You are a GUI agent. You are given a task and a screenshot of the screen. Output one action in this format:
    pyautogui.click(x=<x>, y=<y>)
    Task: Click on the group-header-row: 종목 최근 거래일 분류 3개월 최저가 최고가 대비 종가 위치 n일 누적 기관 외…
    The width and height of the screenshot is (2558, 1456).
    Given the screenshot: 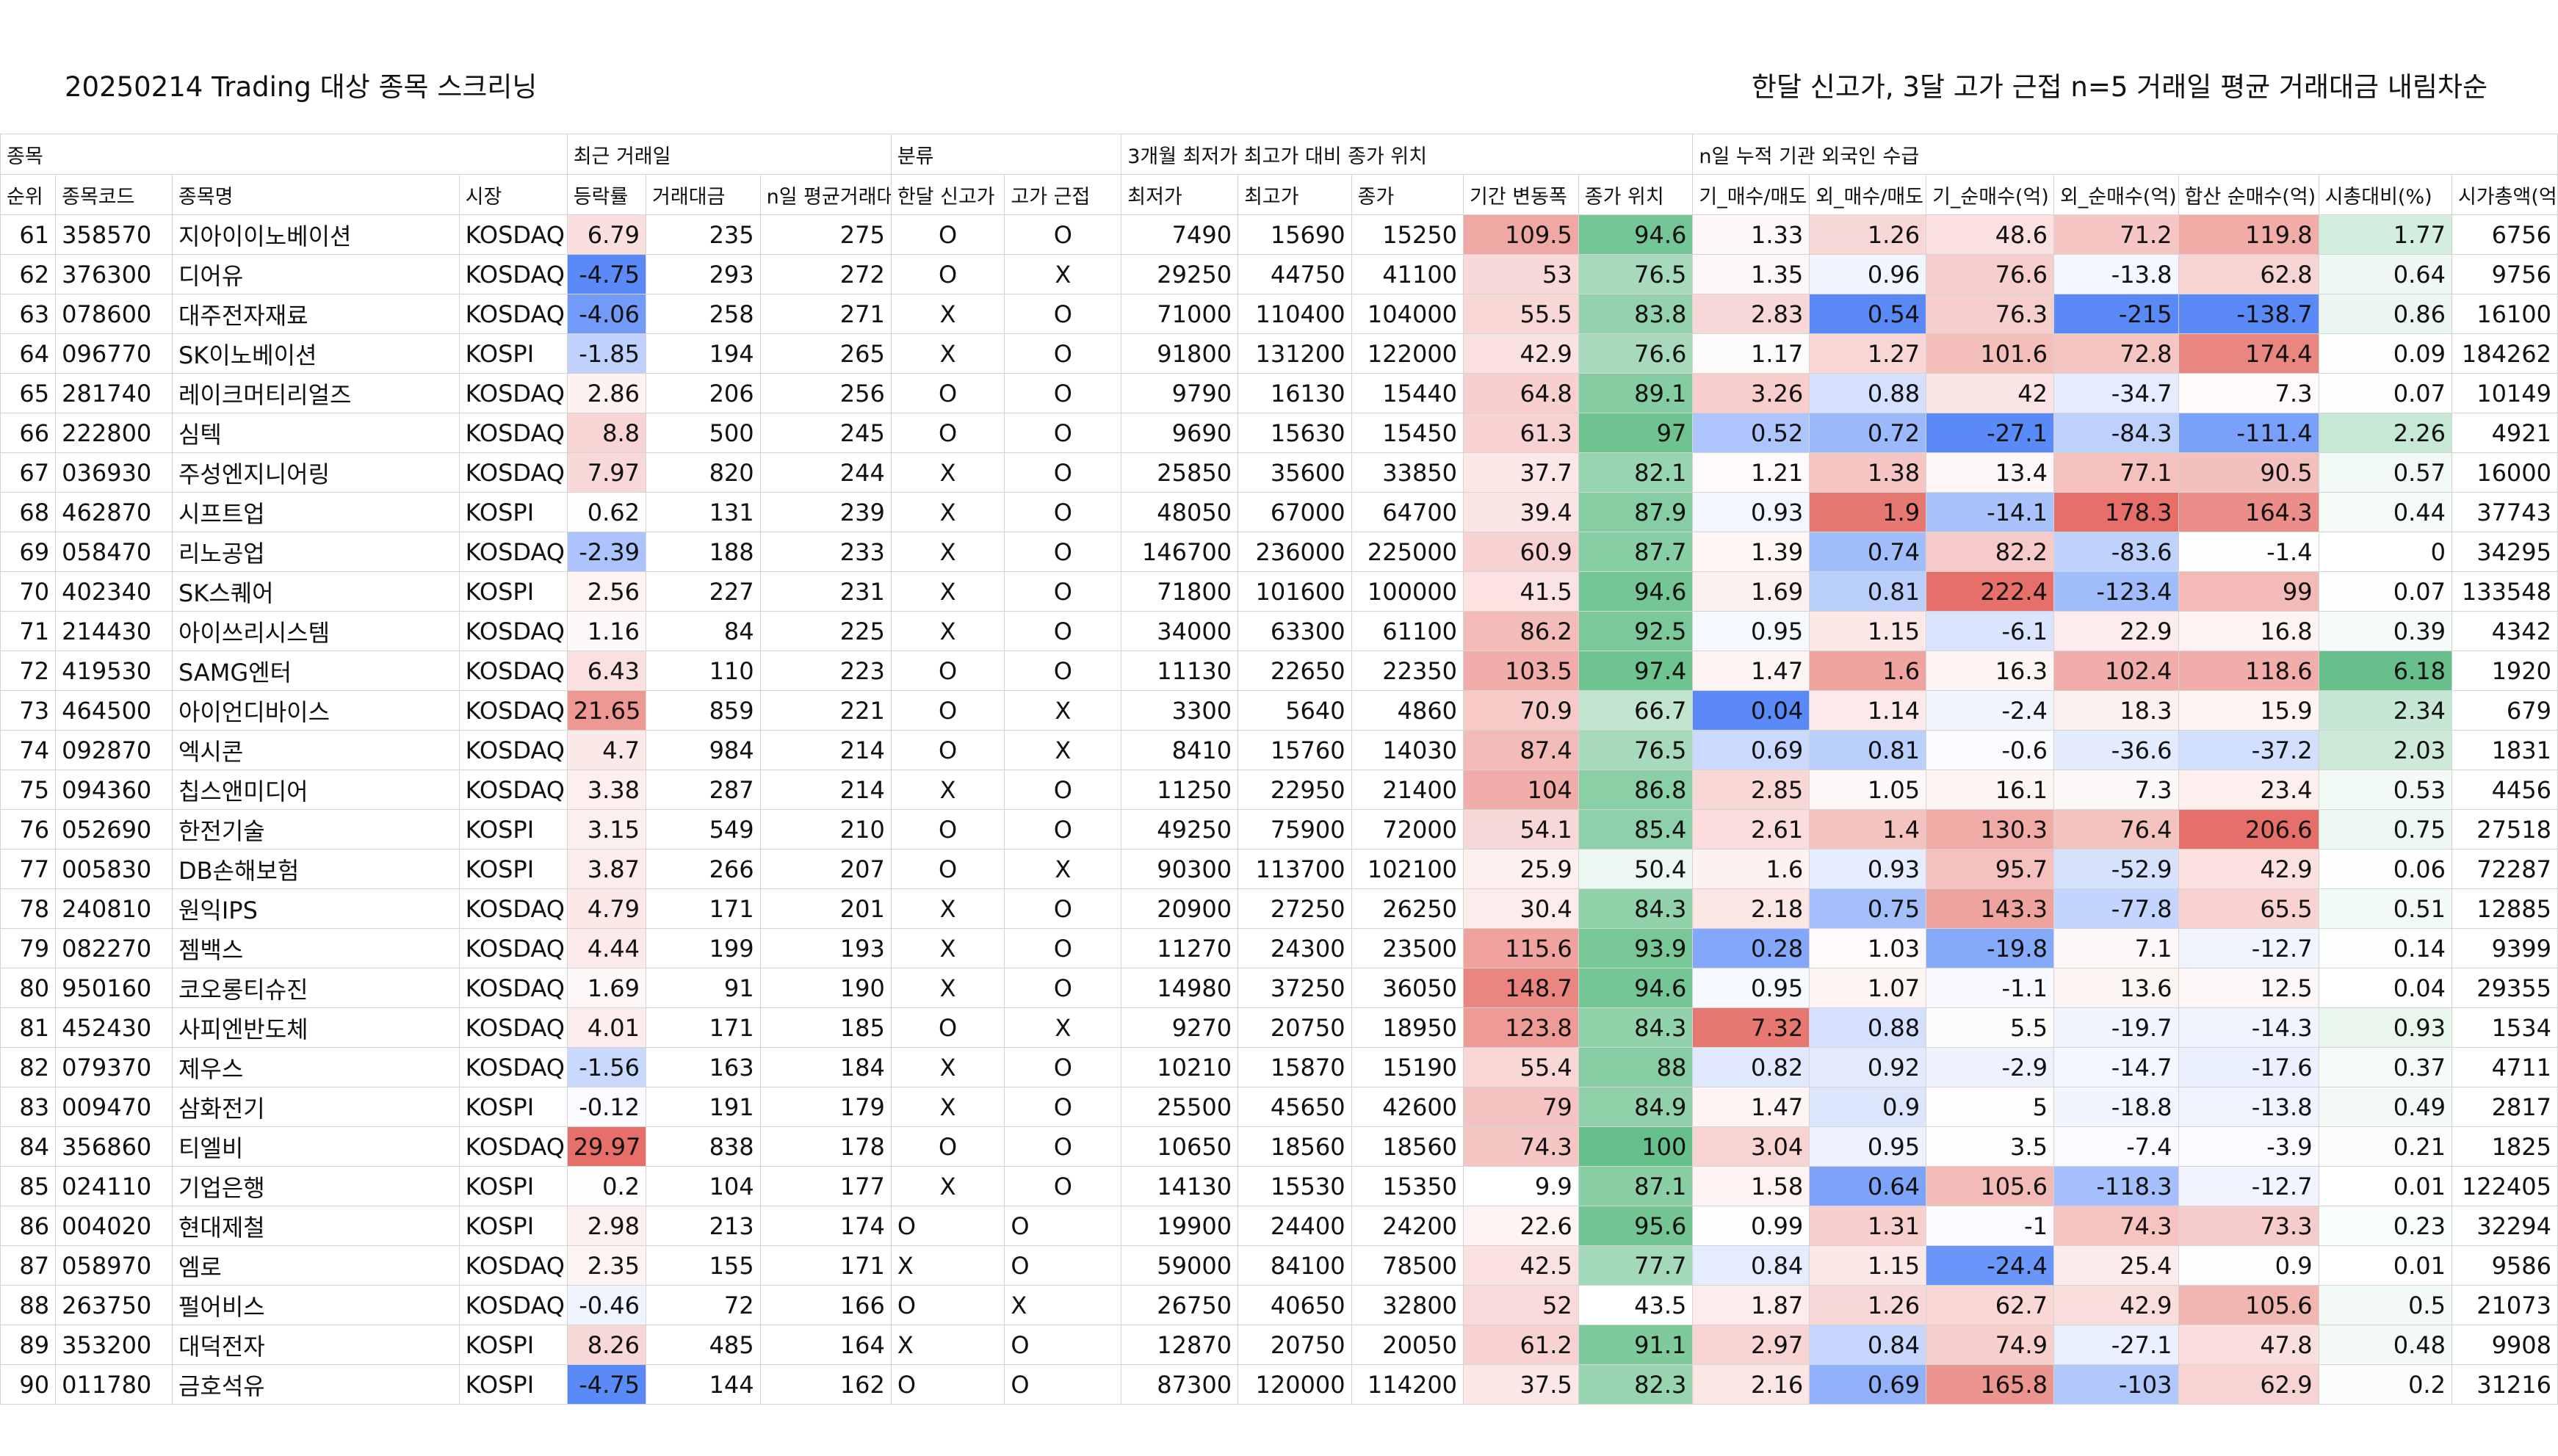 What is the action you would take?
    pyautogui.click(x=1279, y=154)
    